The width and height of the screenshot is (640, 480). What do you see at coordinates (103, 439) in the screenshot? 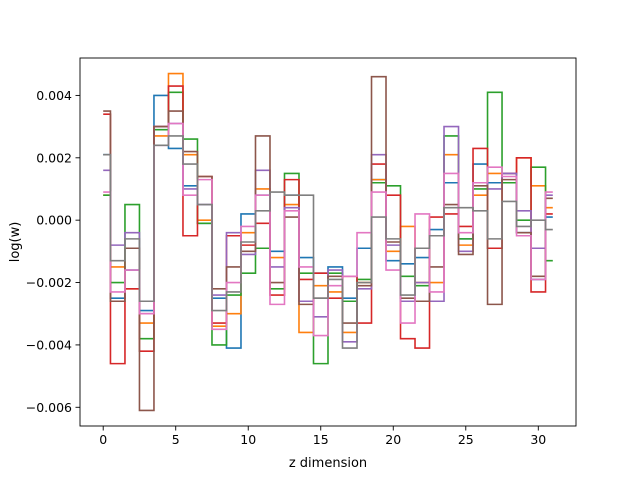
I see `x-tick-label: 0` at bounding box center [103, 439].